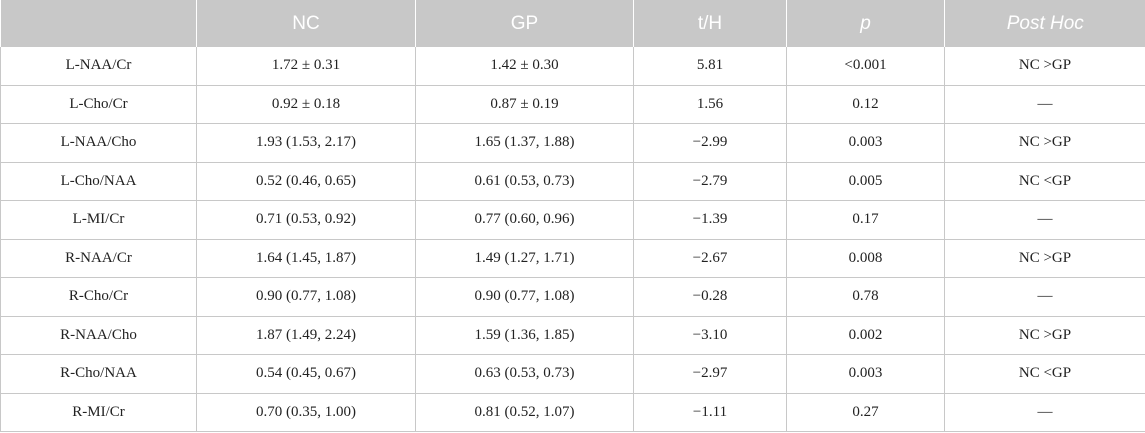 The height and width of the screenshot is (433, 1145). I want to click on cell-gp: 0.81 (0.52, 1.07), so click(524, 412).